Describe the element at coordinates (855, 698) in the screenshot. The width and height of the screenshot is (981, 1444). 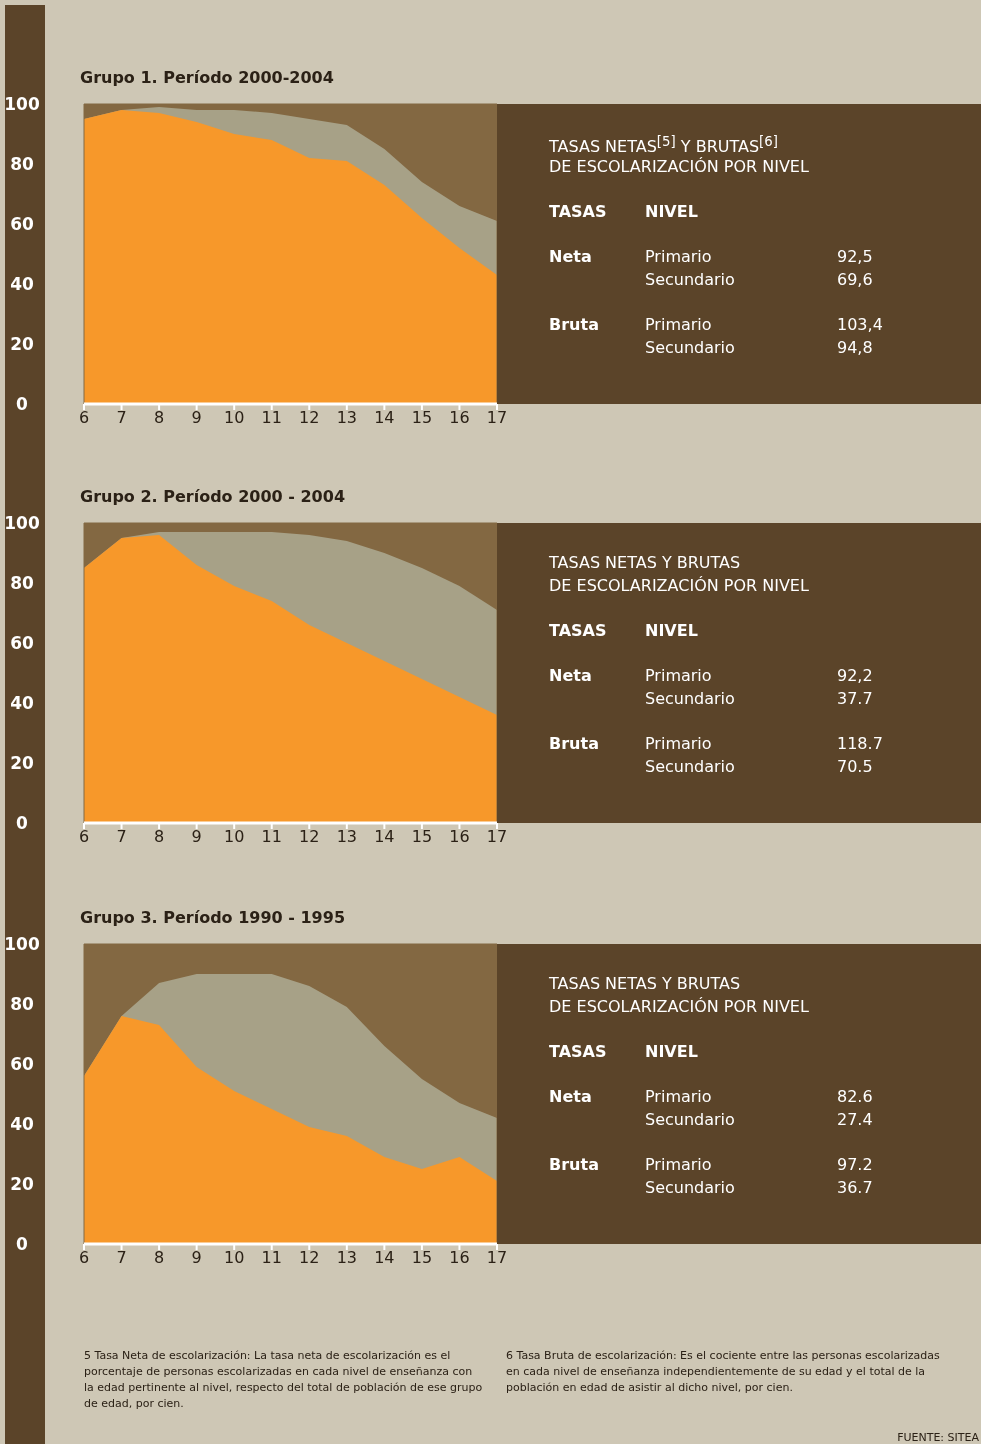
I see `text: 37.7` at that location.